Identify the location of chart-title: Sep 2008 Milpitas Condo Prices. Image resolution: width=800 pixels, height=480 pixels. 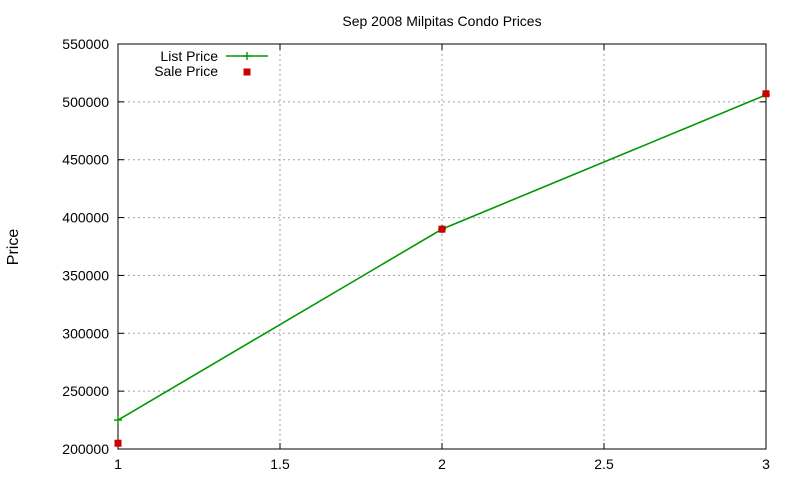
(441, 21).